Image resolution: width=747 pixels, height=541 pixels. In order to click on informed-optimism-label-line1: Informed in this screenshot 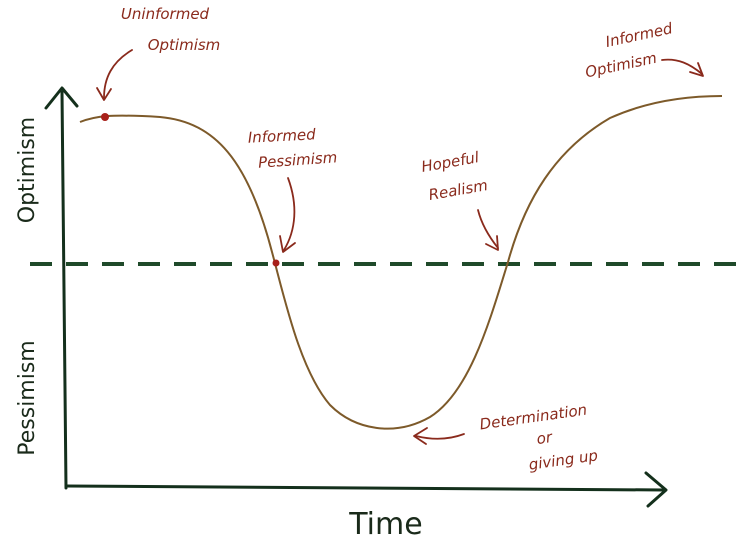, I will do `click(639, 35)`.